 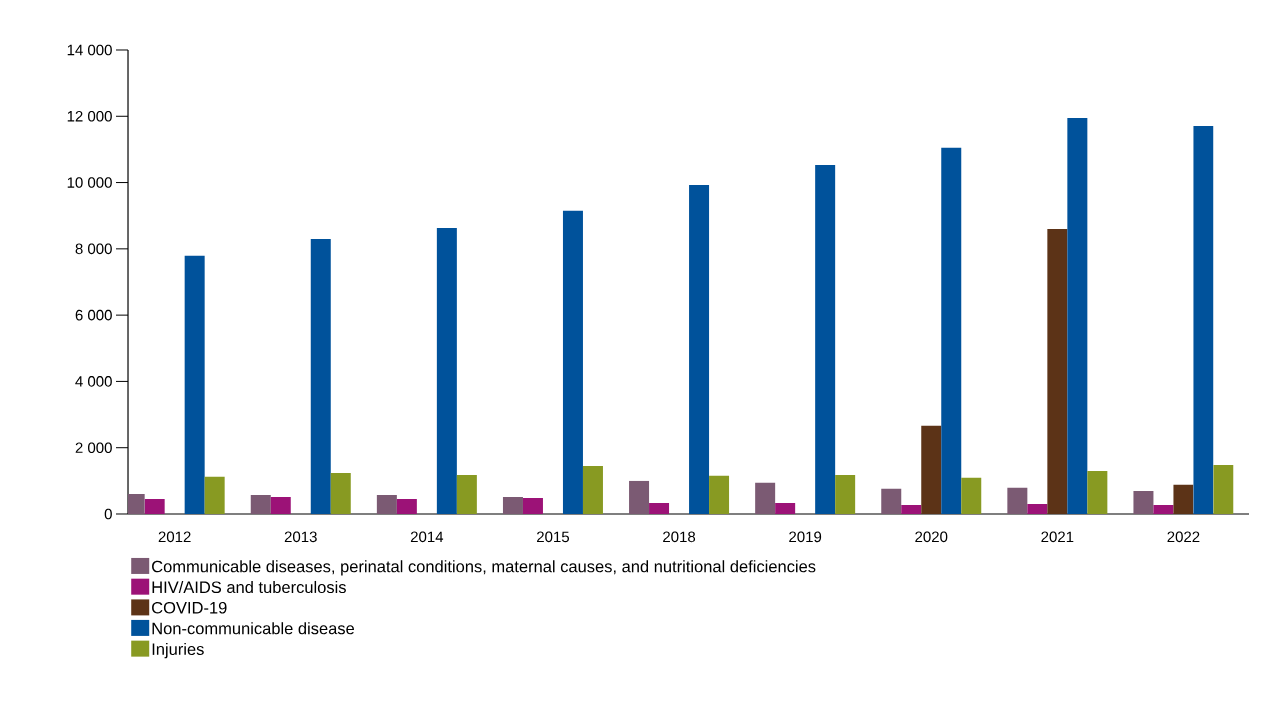 What do you see at coordinates (805, 537) in the screenshot?
I see `x-tick-label: 2019` at bounding box center [805, 537].